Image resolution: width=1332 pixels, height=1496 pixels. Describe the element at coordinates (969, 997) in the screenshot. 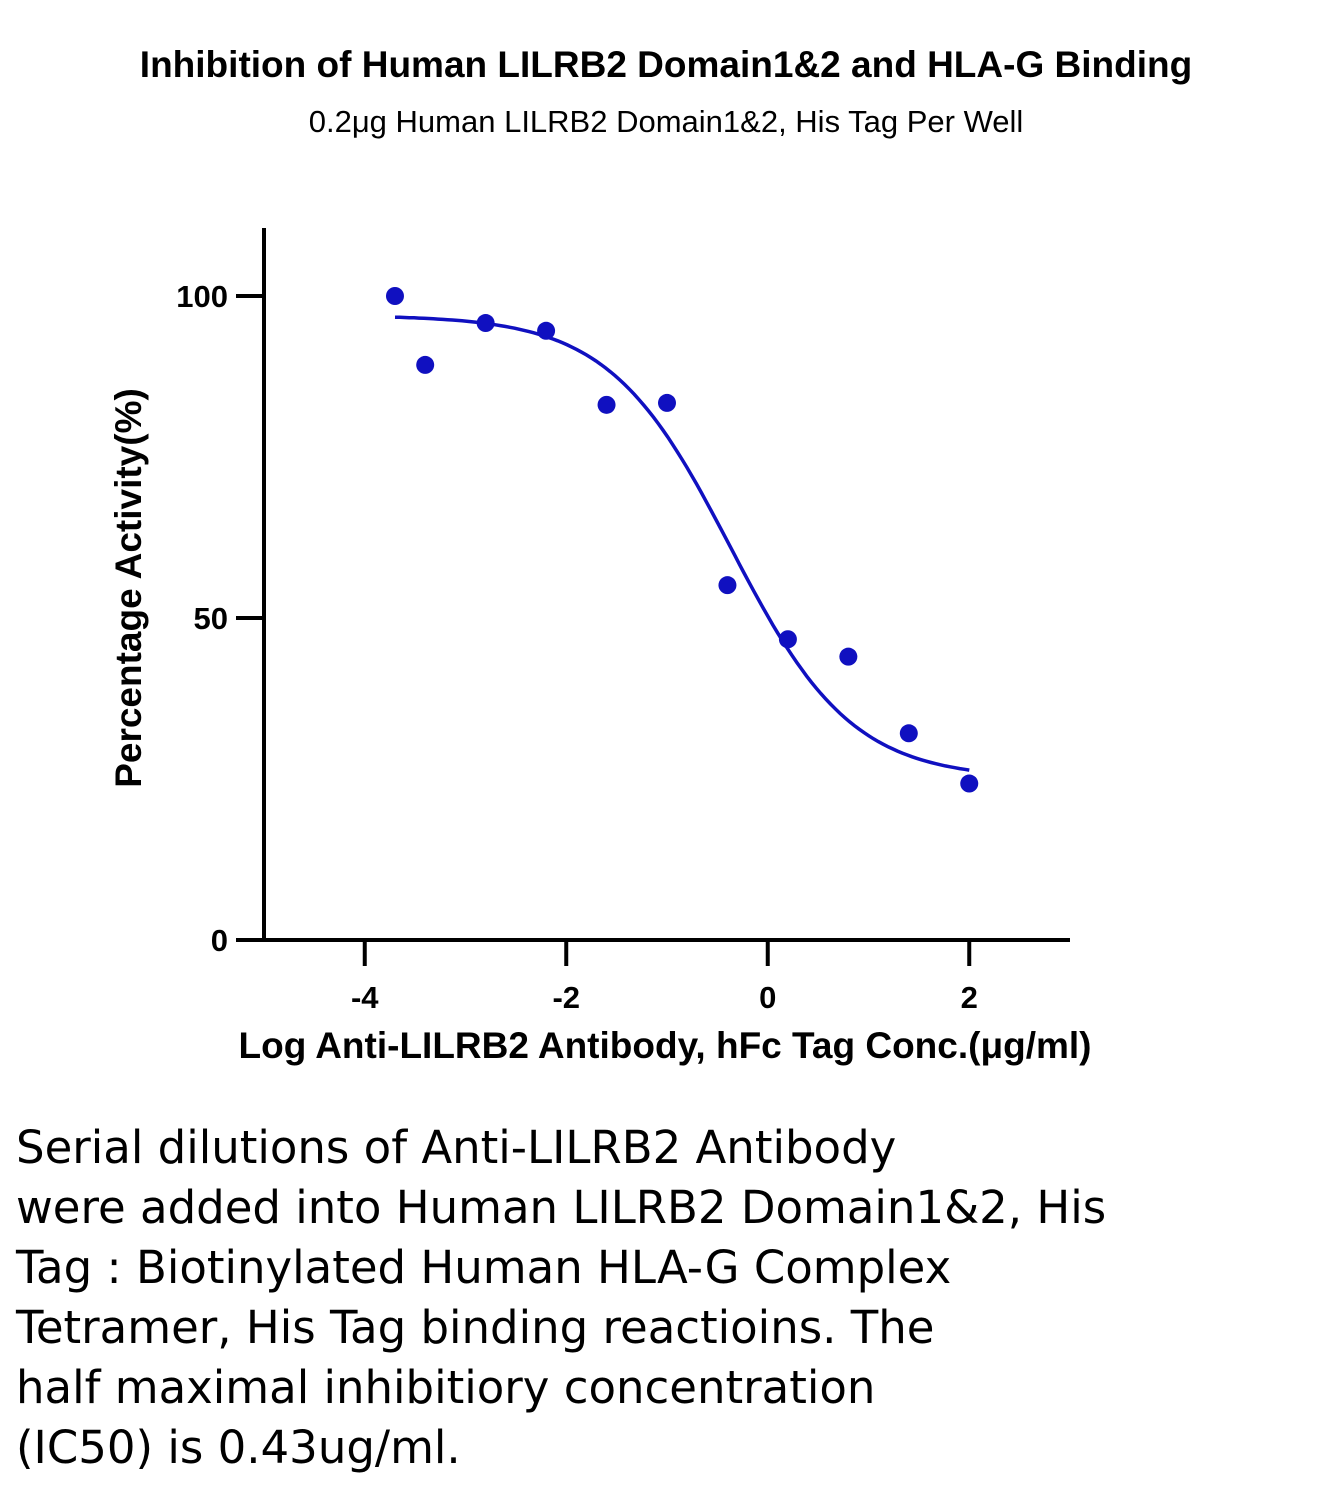

I see `x-tick-label: 2` at that location.